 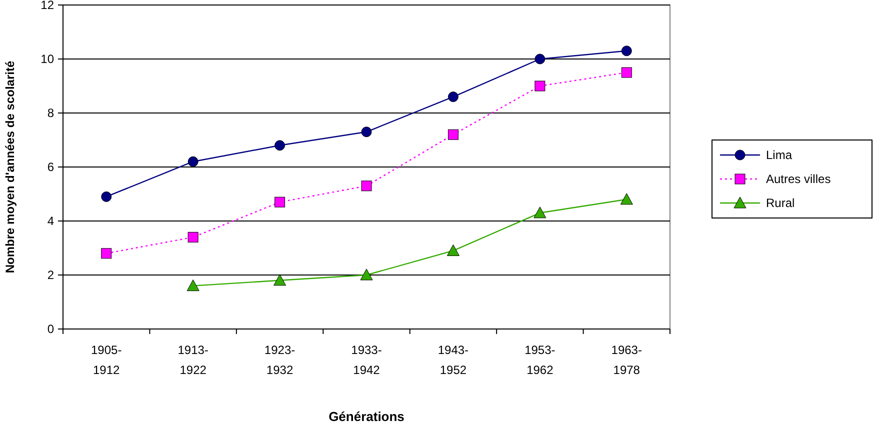 I want to click on x-axis-title: Générations, so click(x=366, y=416).